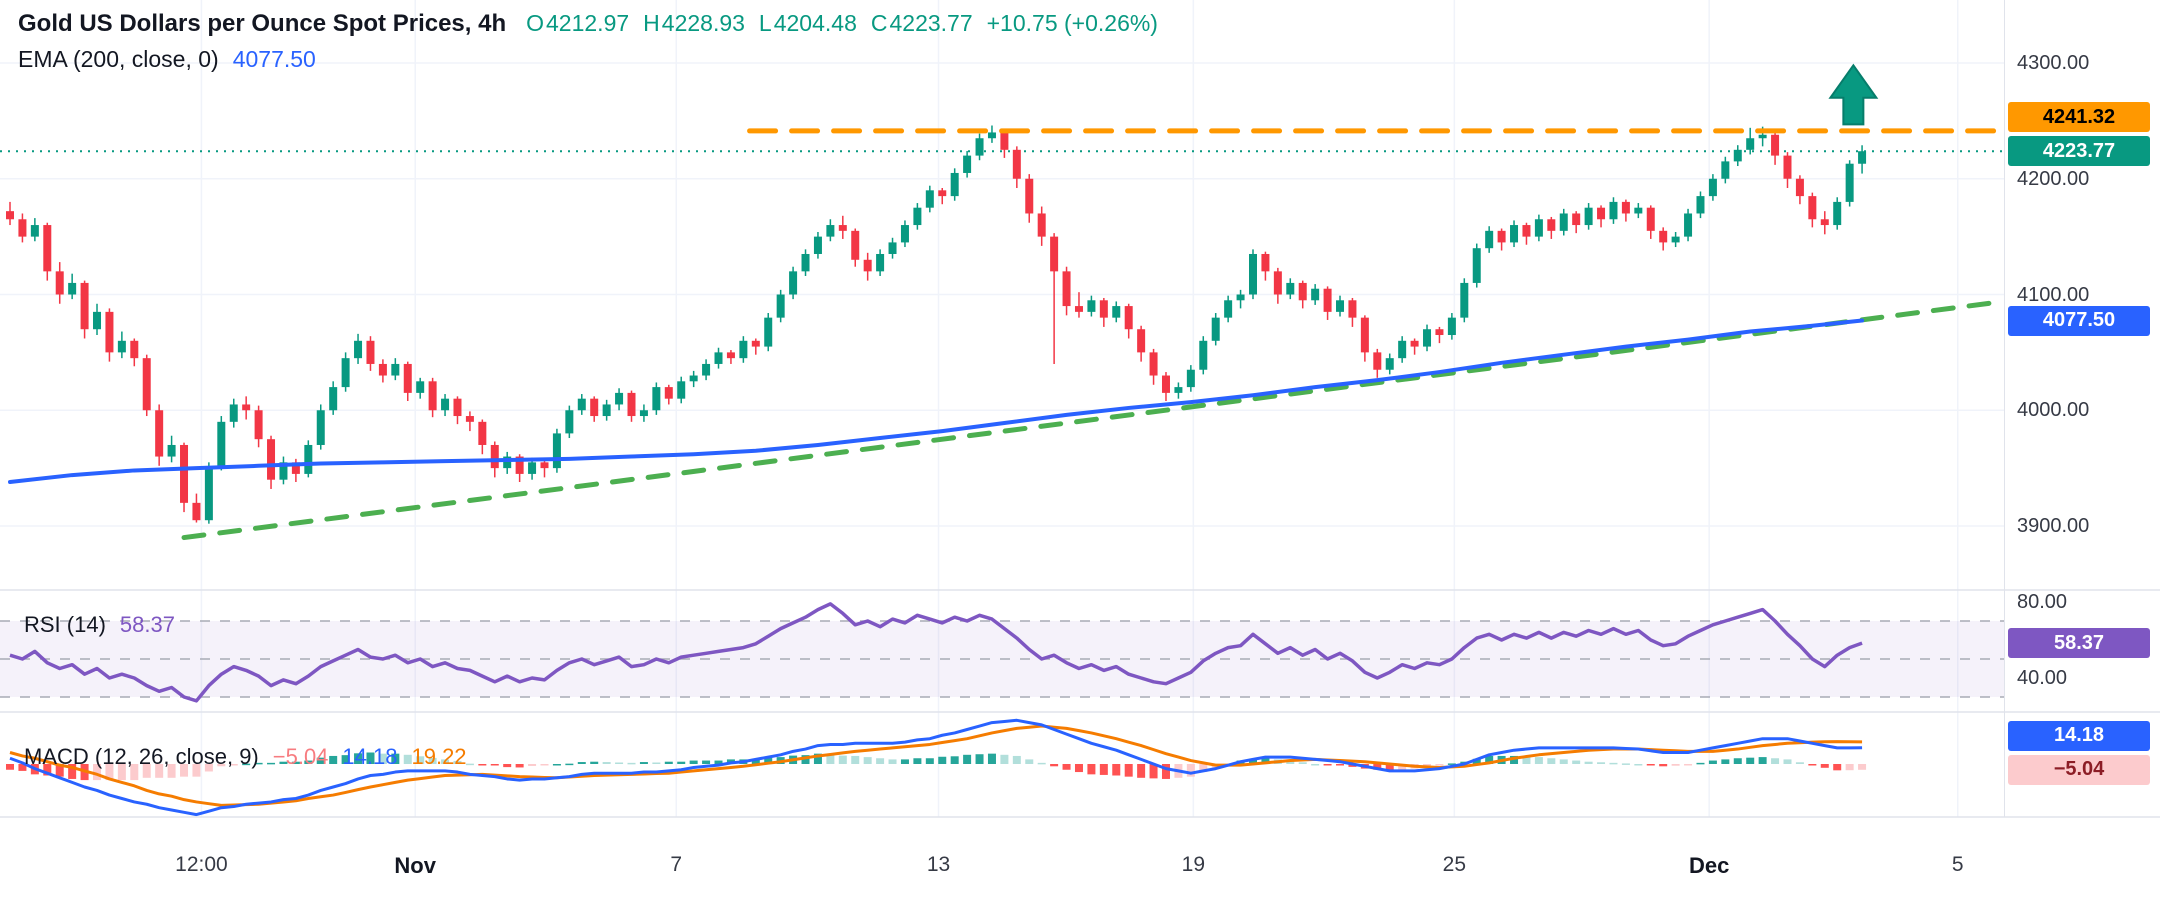 The width and height of the screenshot is (2160, 902). What do you see at coordinates (1002, 659) in the screenshot?
I see `rsi-band` at bounding box center [1002, 659].